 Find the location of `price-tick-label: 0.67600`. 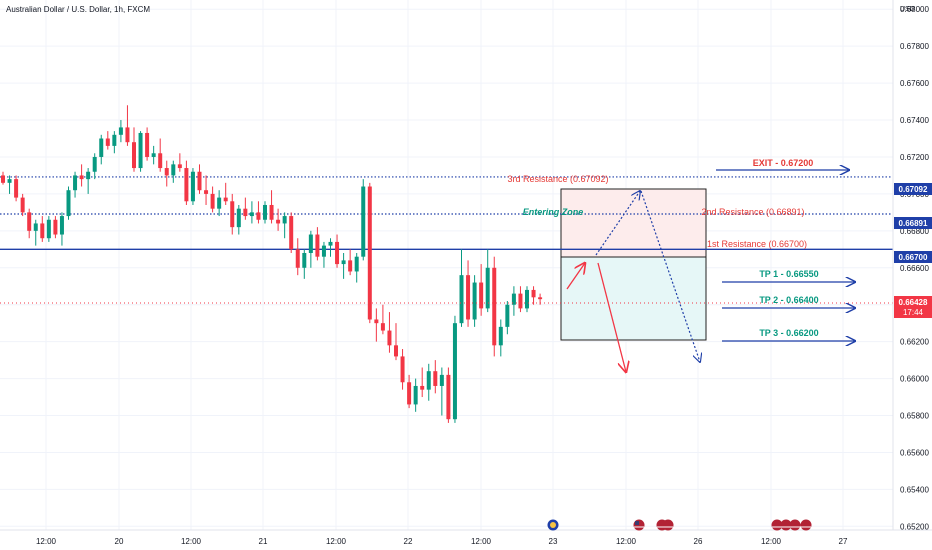

price-tick-label: 0.67600 is located at coordinates (914, 83).